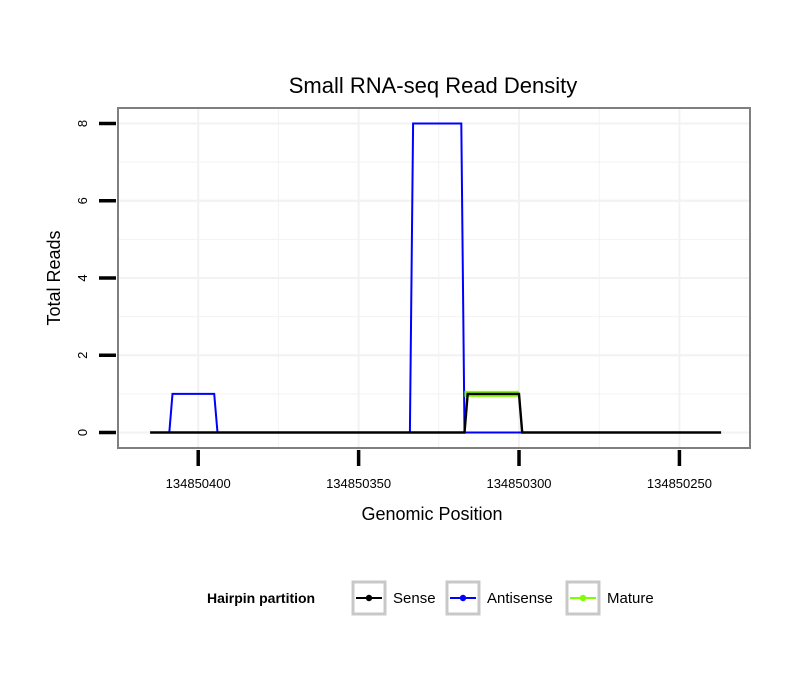  I want to click on legend-item-sense: Sense, so click(393, 598).